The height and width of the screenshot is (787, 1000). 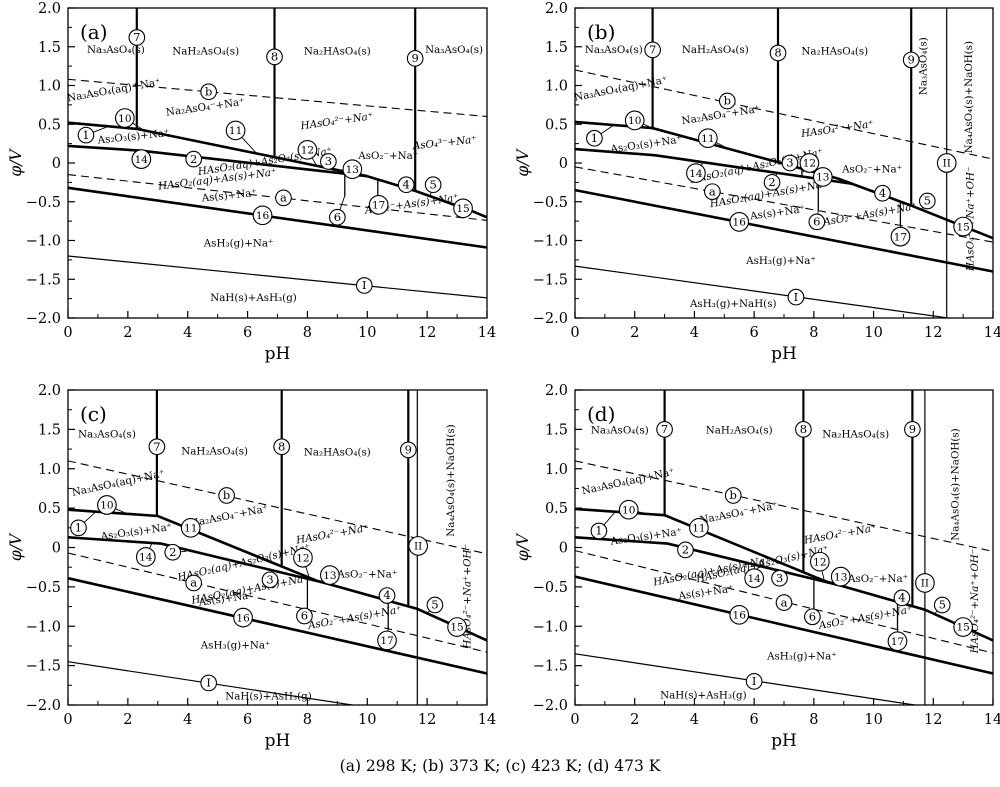 What do you see at coordinates (93, 414) in the screenshot?
I see `panel-tag: (c)` at bounding box center [93, 414].